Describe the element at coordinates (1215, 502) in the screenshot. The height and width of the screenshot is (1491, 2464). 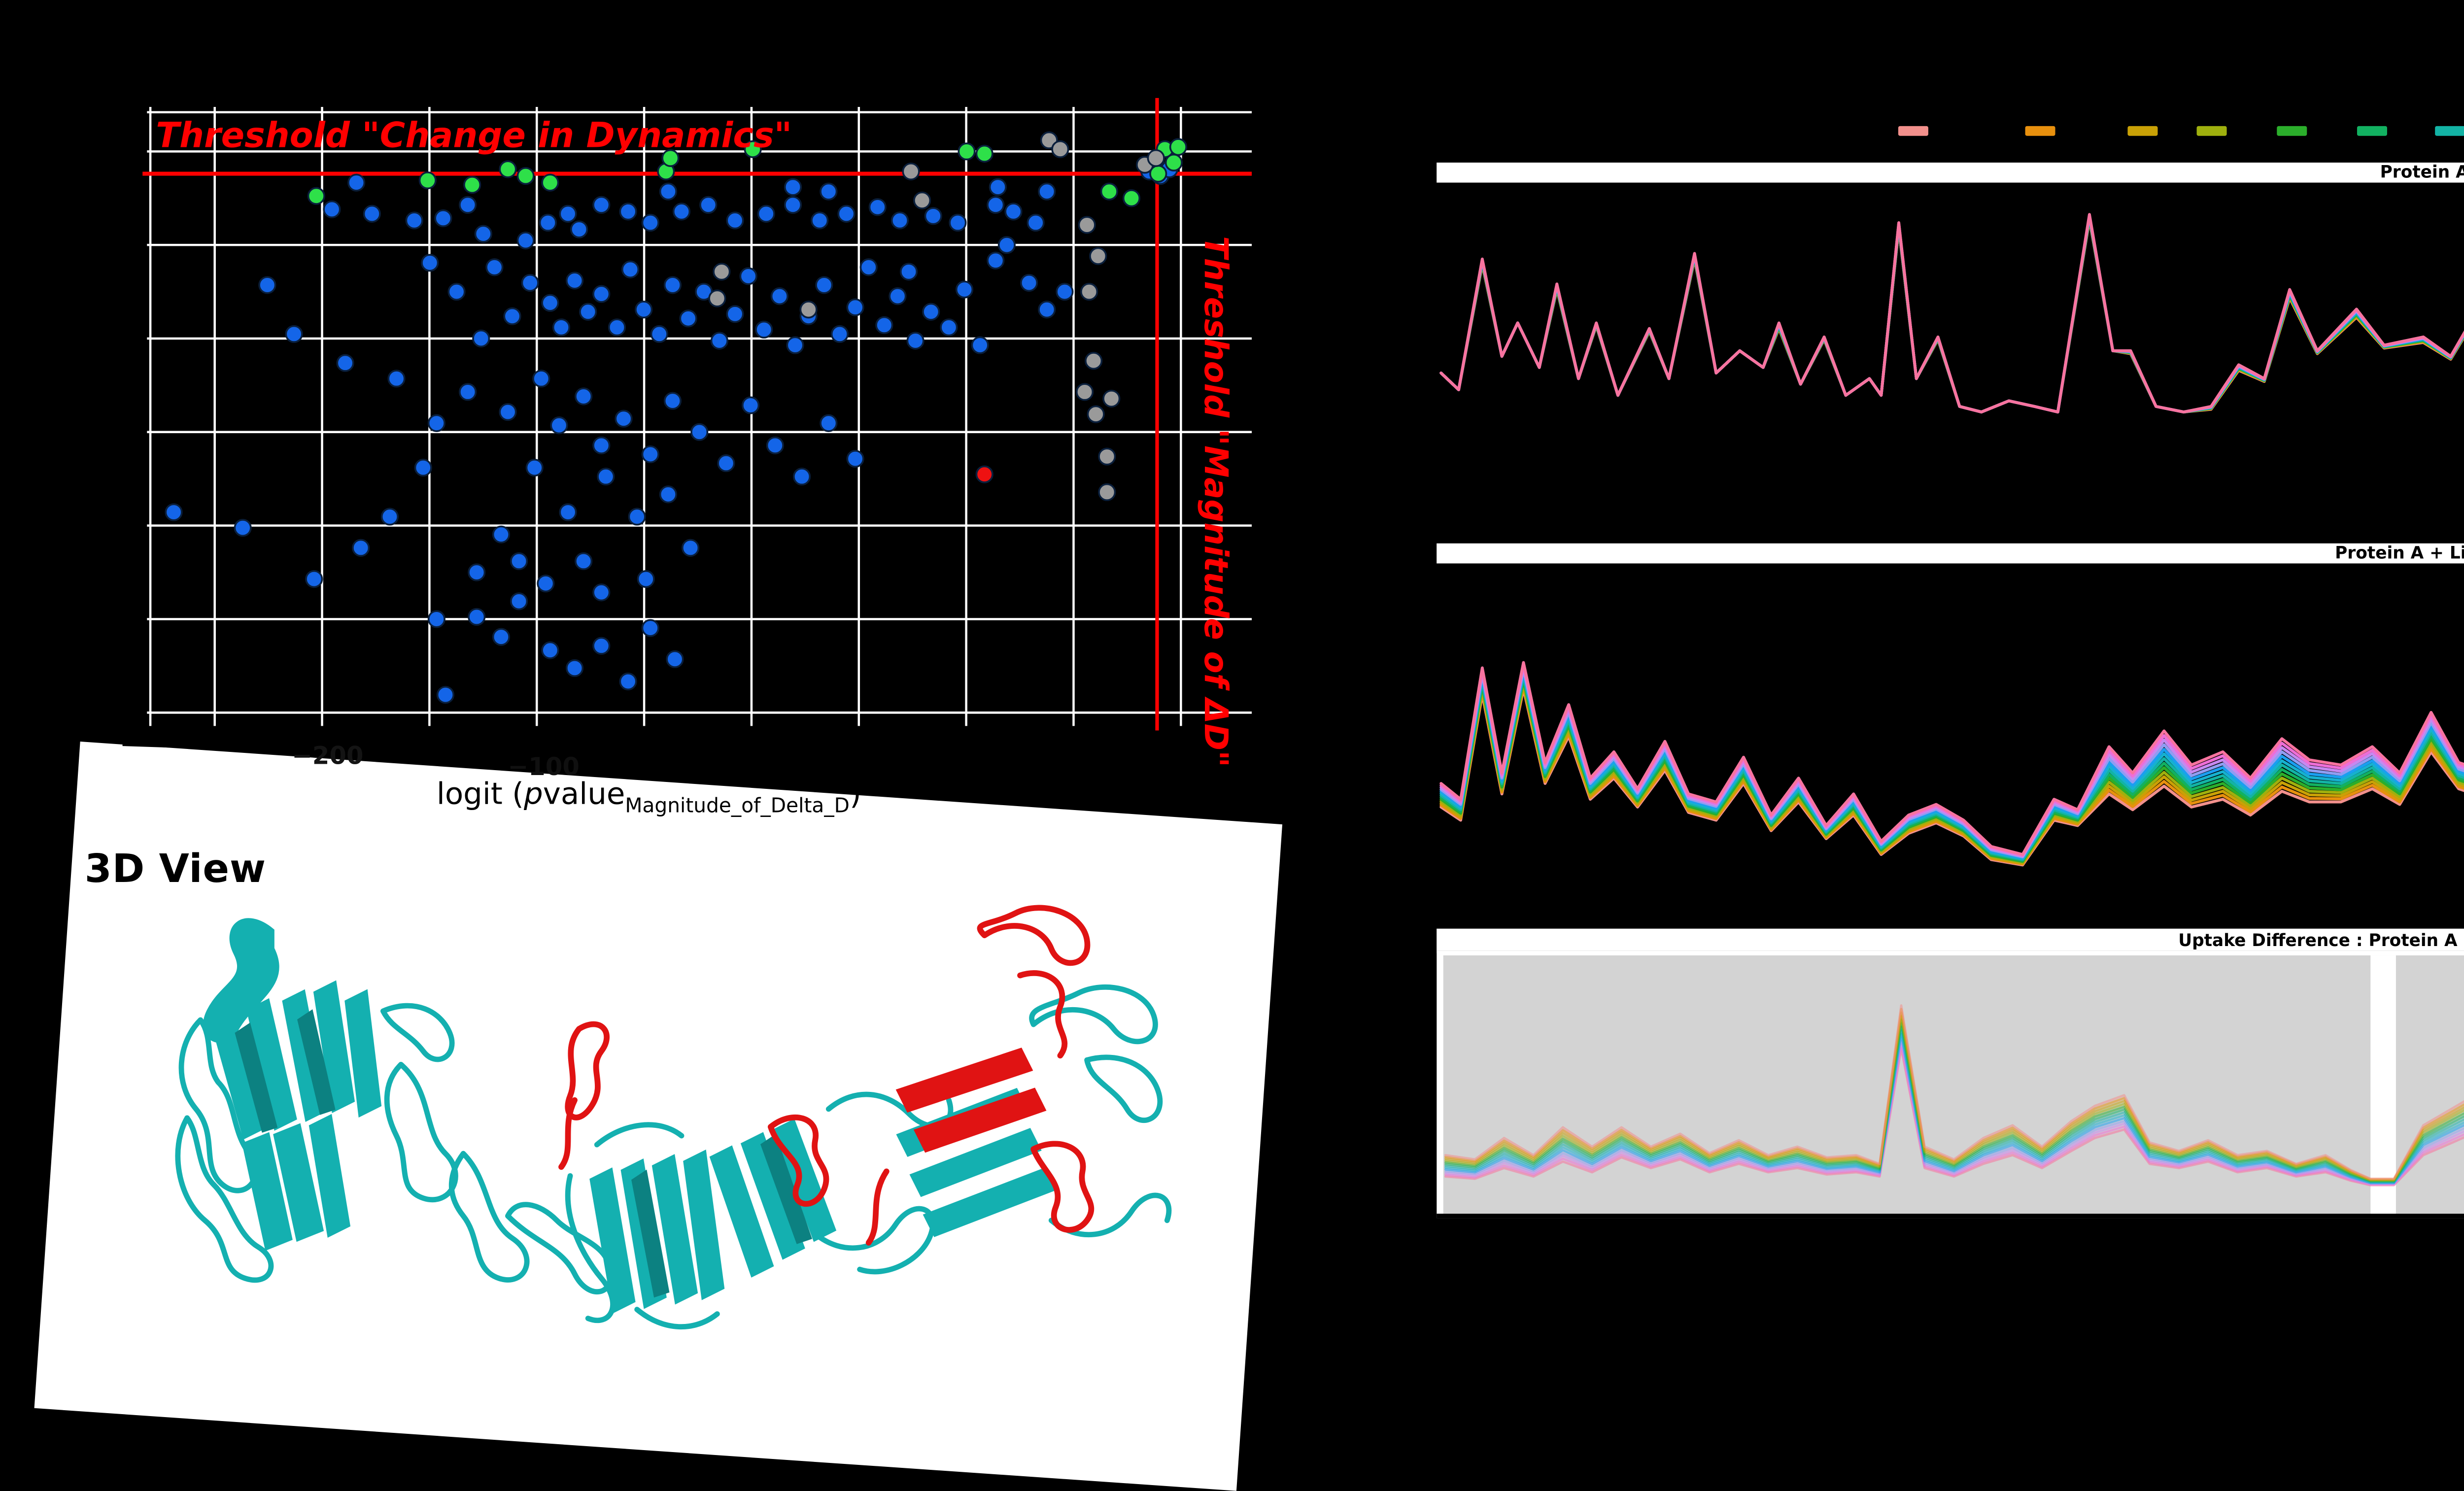
I see `volcano-right-threshold-label: Threshold "Magnitude of ΔD"` at that location.